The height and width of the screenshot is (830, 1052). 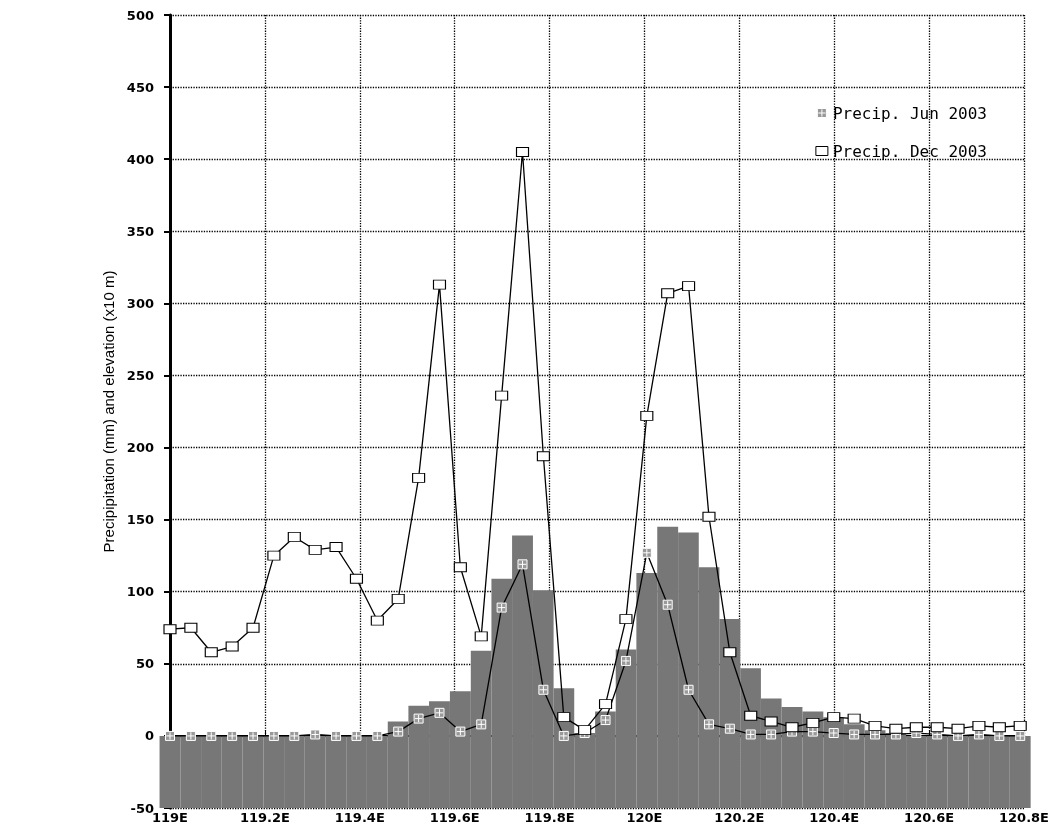 I want to click on legend-label: Precip. Jun 2003, so click(x=909, y=113).